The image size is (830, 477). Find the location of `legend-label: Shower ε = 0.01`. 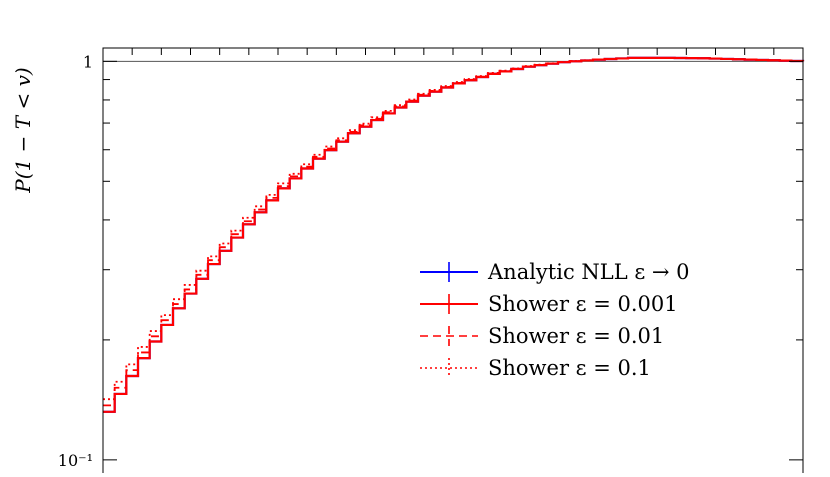

legend-label: Shower ε = 0.01 is located at coordinates (576, 336).